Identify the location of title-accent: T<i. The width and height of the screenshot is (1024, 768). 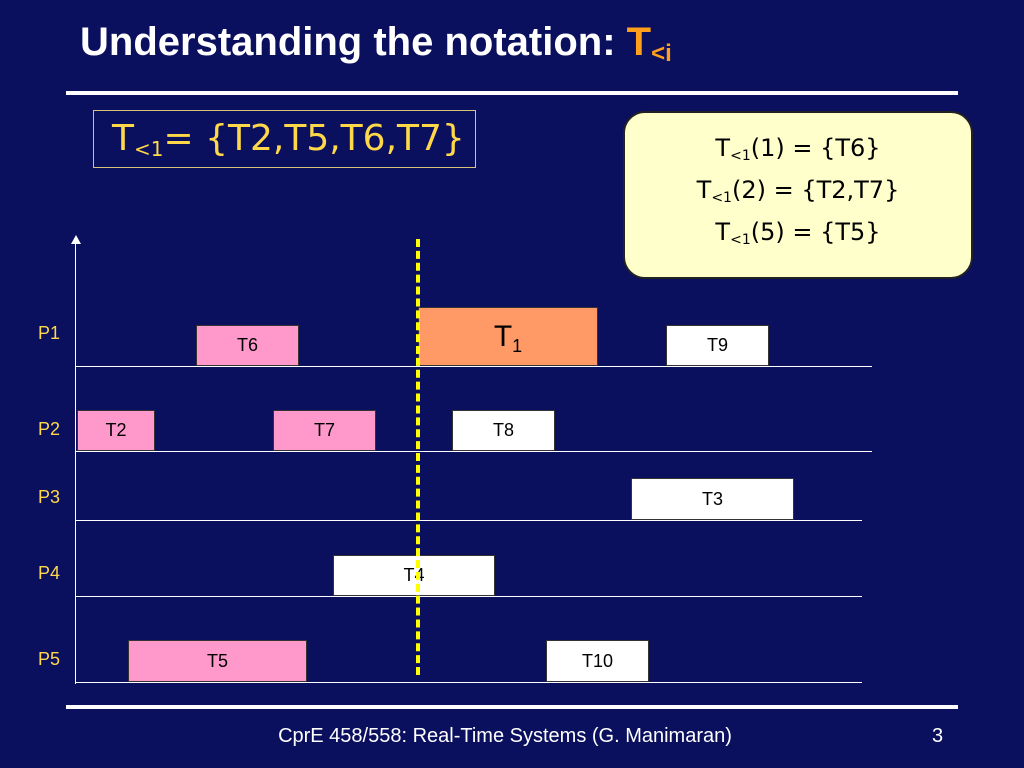
(649, 43).